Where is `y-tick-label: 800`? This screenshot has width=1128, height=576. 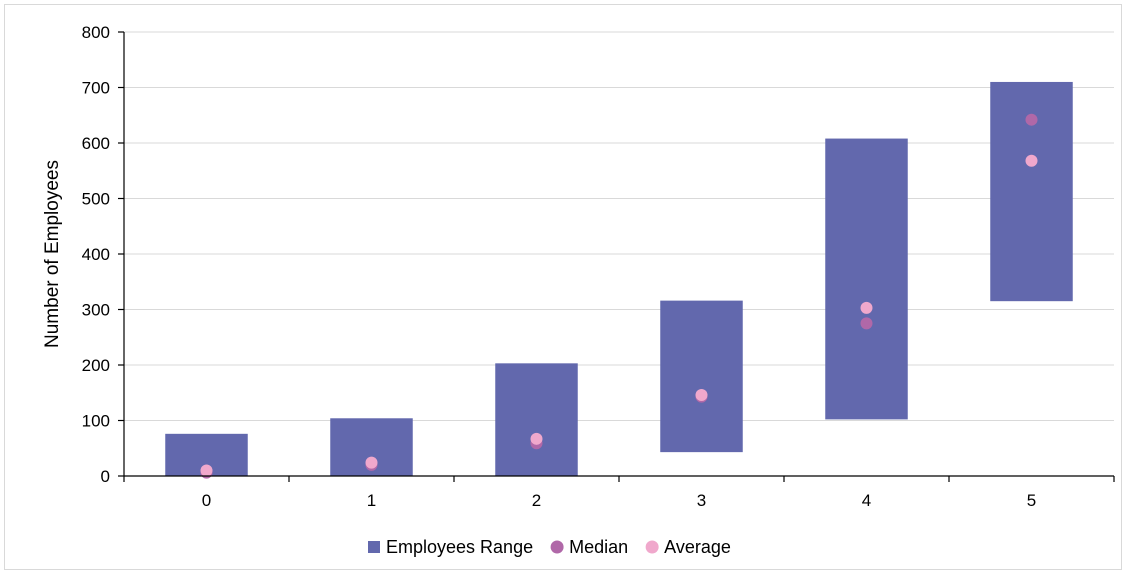
y-tick-label: 800 is located at coordinates (96, 32).